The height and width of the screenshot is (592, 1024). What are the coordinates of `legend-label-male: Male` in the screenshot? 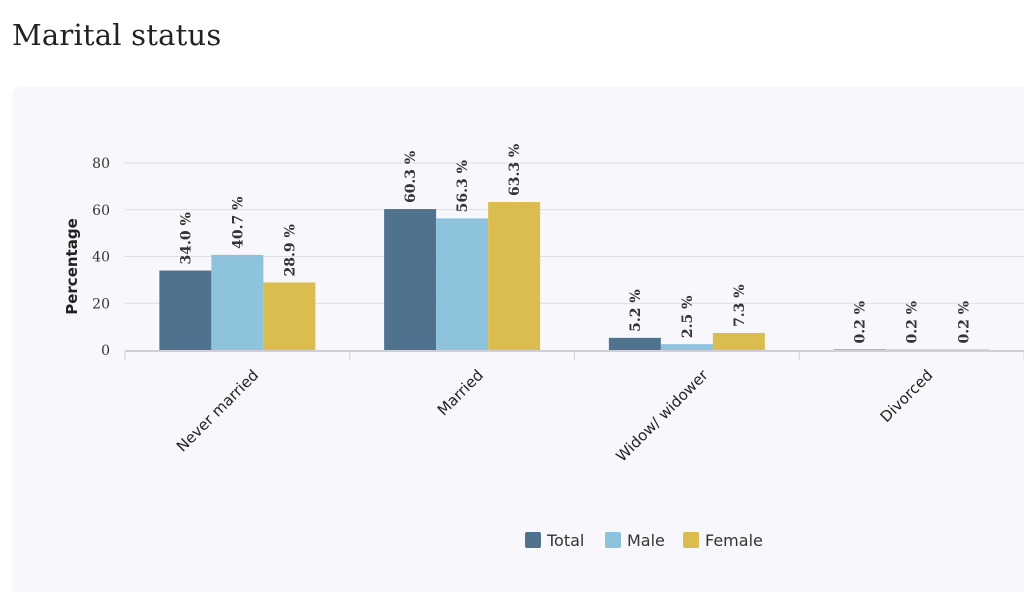 It's located at (646, 540).